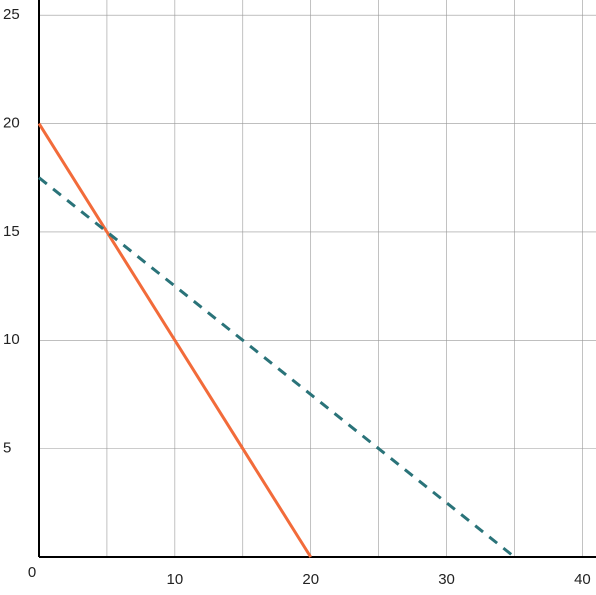  Describe the element at coordinates (310, 579) in the screenshot. I see `x-tick-label: 20` at that location.